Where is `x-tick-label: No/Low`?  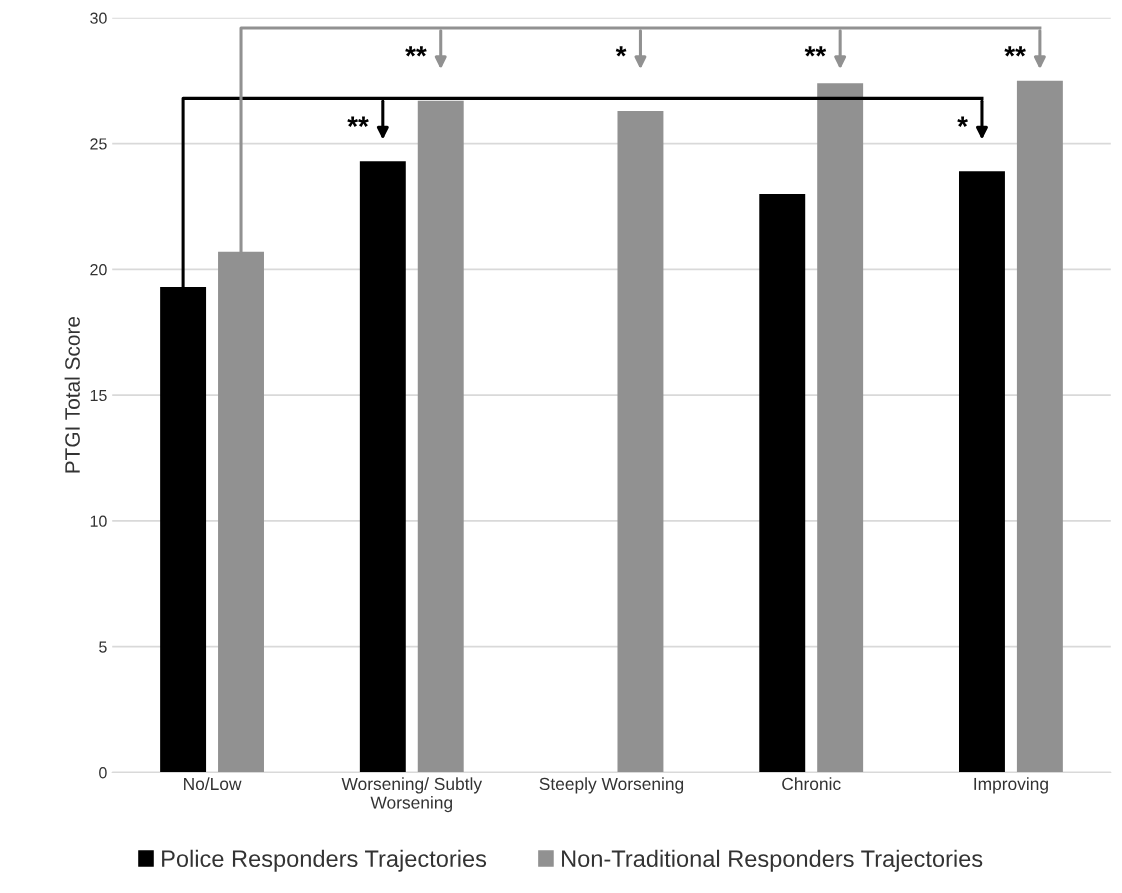
x-tick-label: No/Low is located at coordinates (213, 784).